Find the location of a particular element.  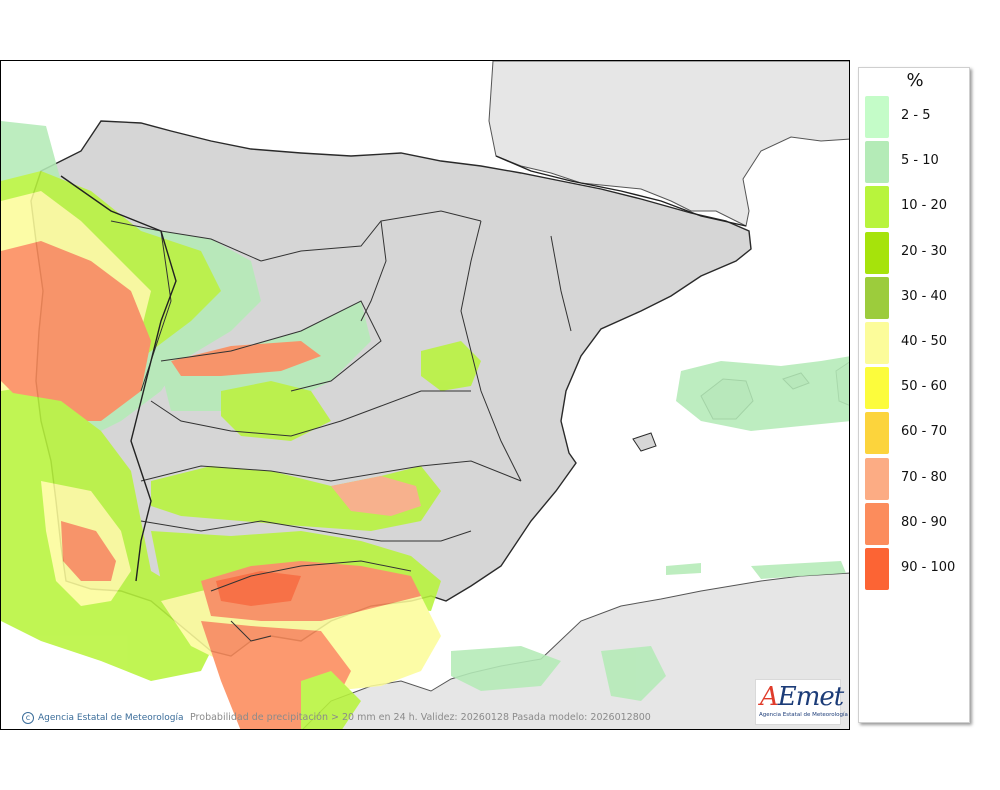

legend-item: 40 - 50 is located at coordinates (916, 343).